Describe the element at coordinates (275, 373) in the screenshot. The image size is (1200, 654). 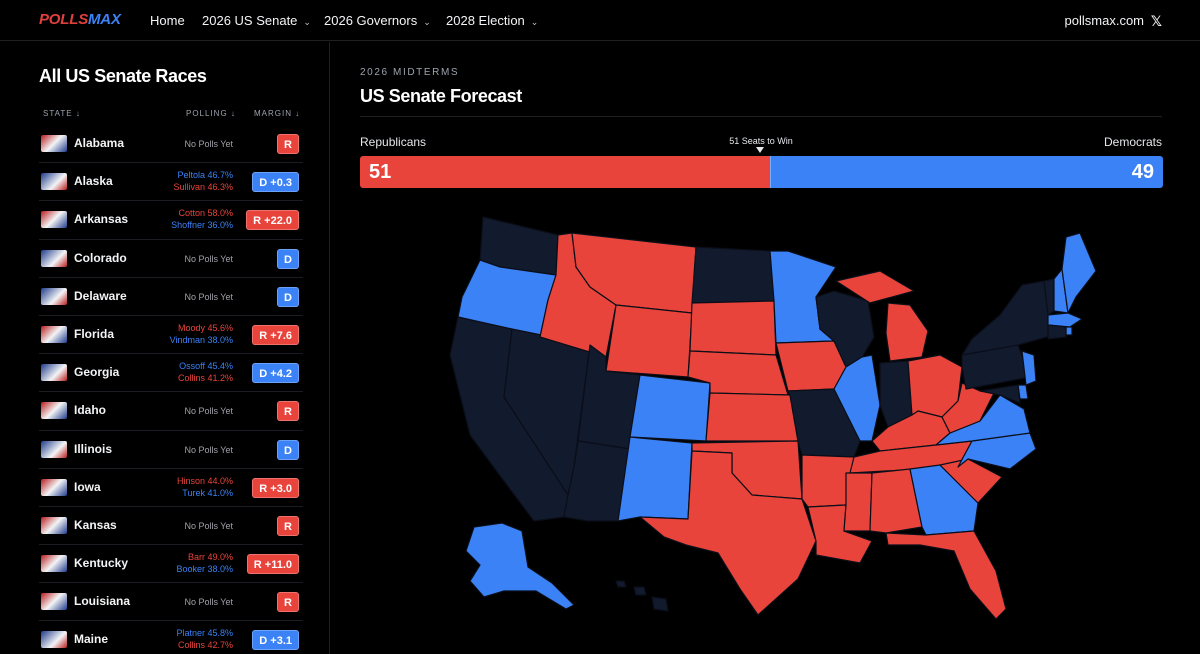
I see `margin-badge: D +4.2` at that location.